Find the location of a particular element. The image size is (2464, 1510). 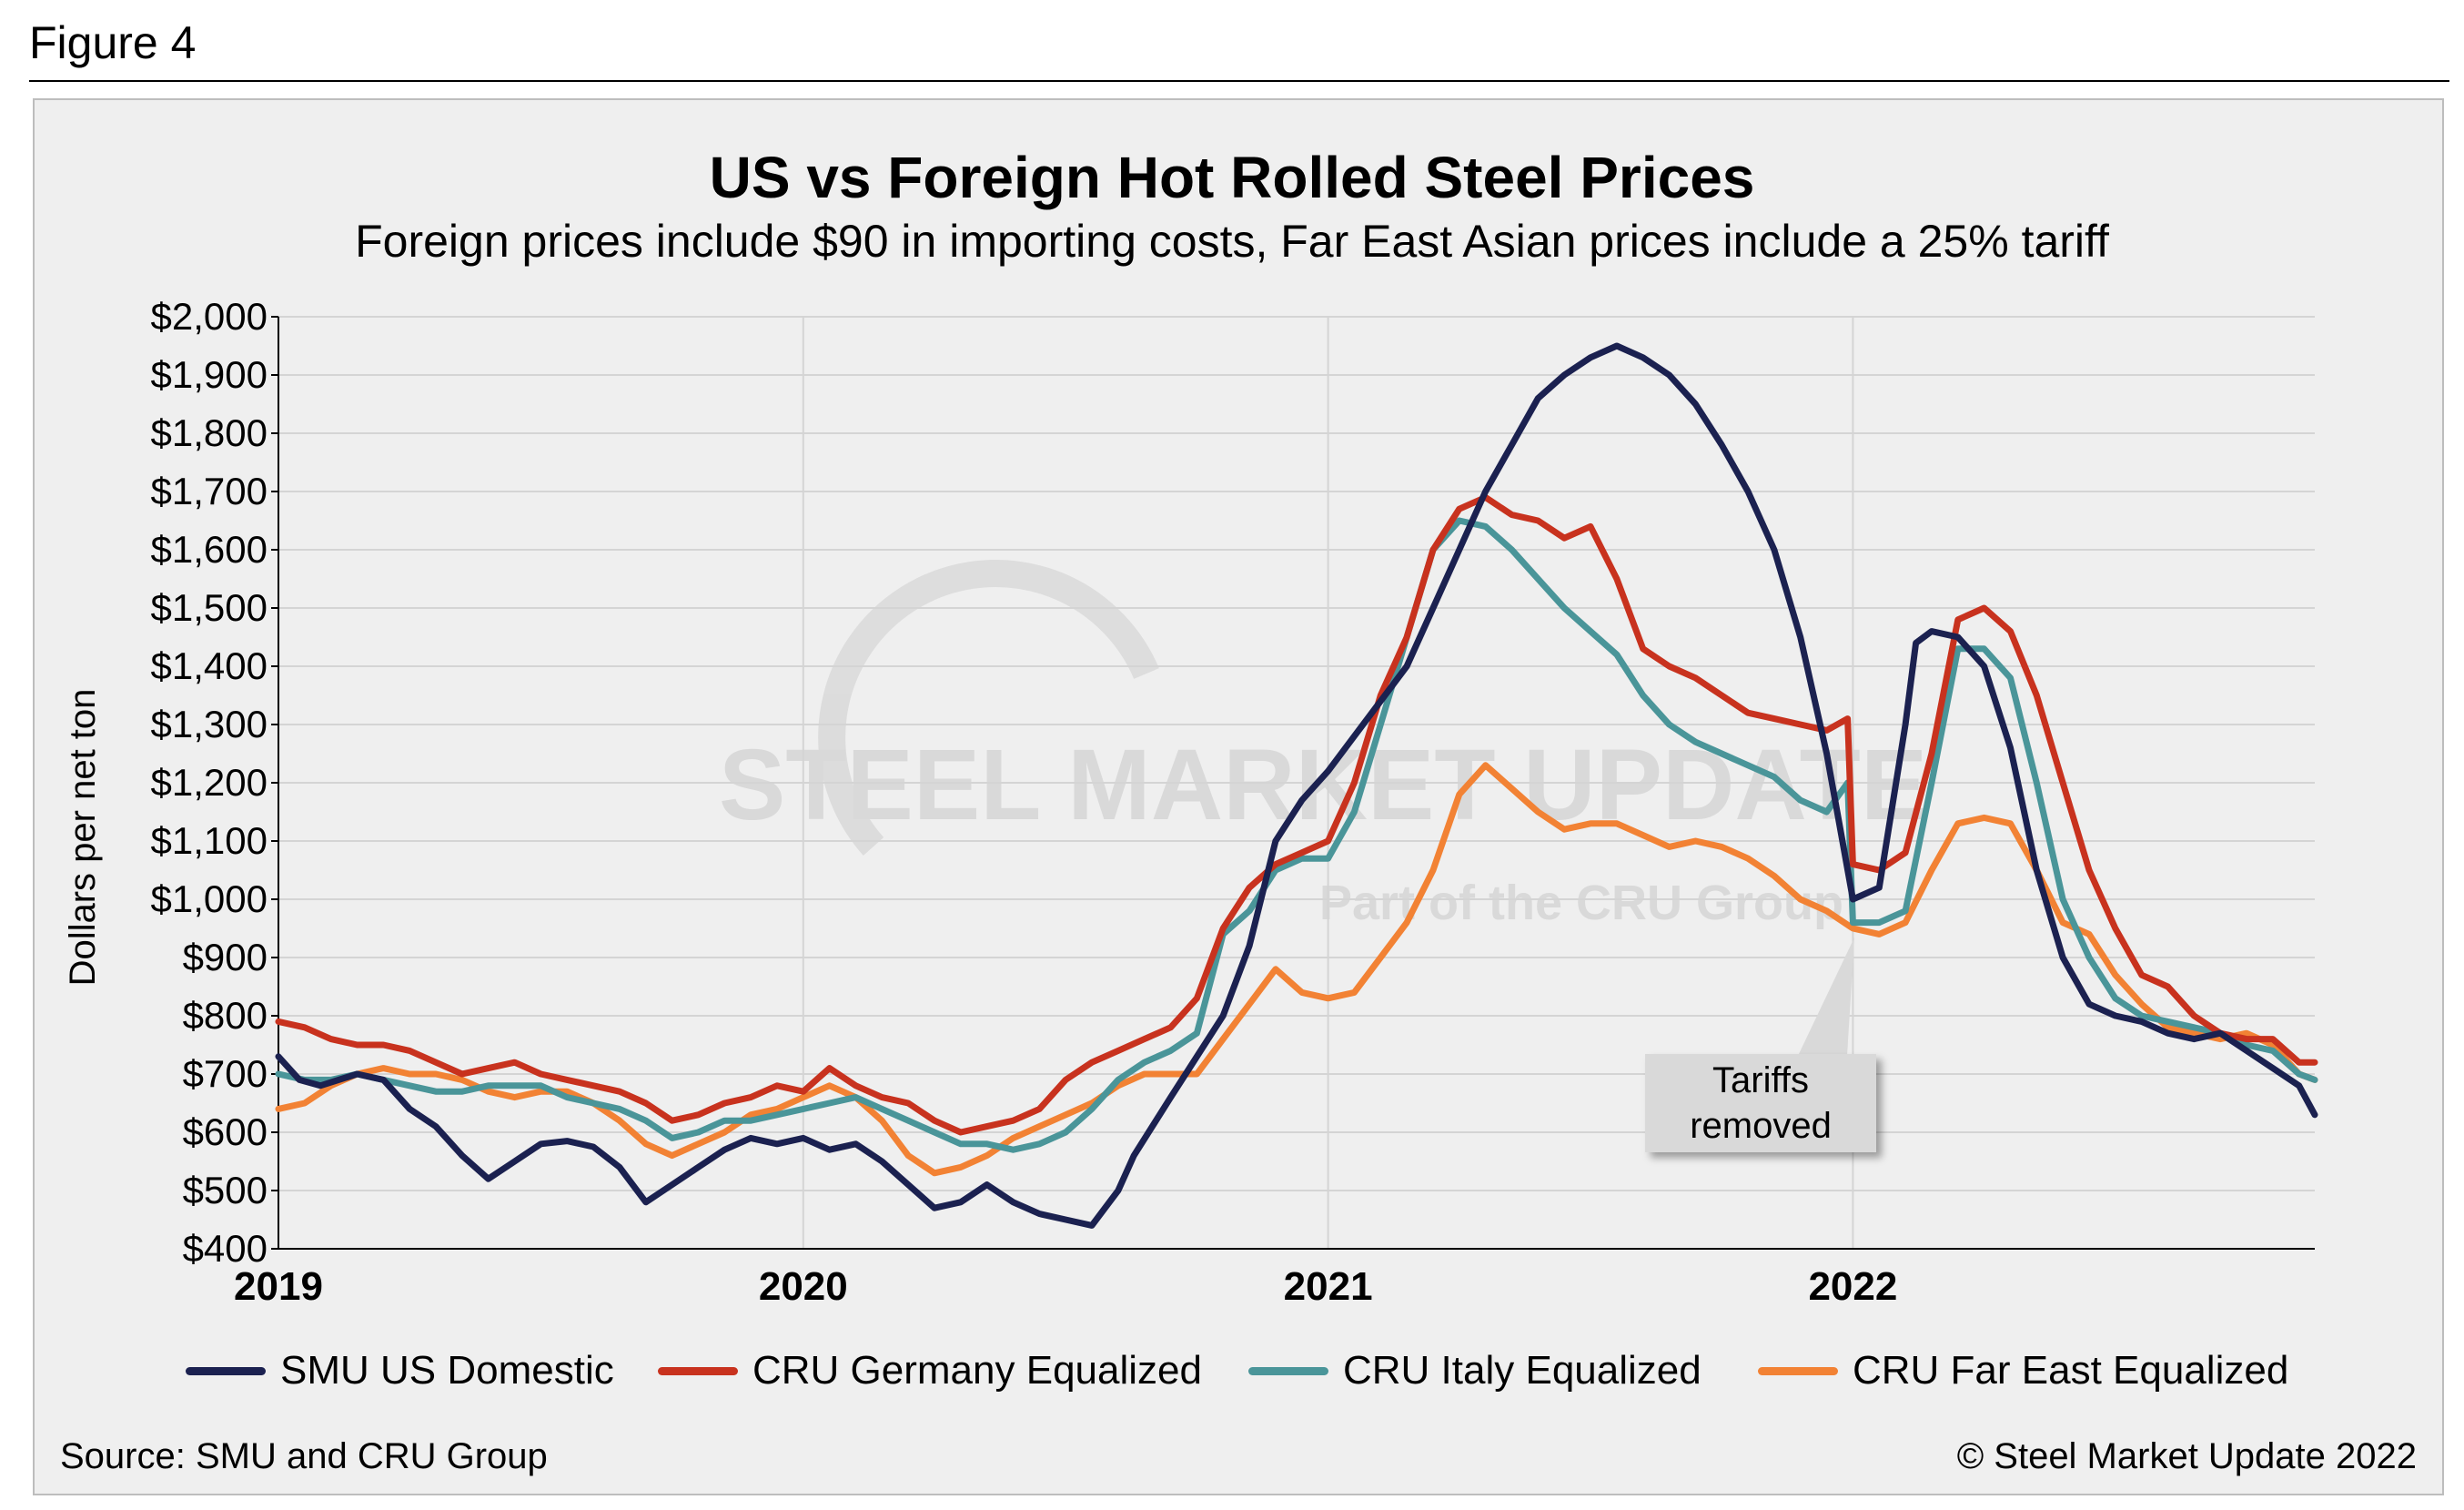

y-tick-label: $1,500 is located at coordinates (209, 608).